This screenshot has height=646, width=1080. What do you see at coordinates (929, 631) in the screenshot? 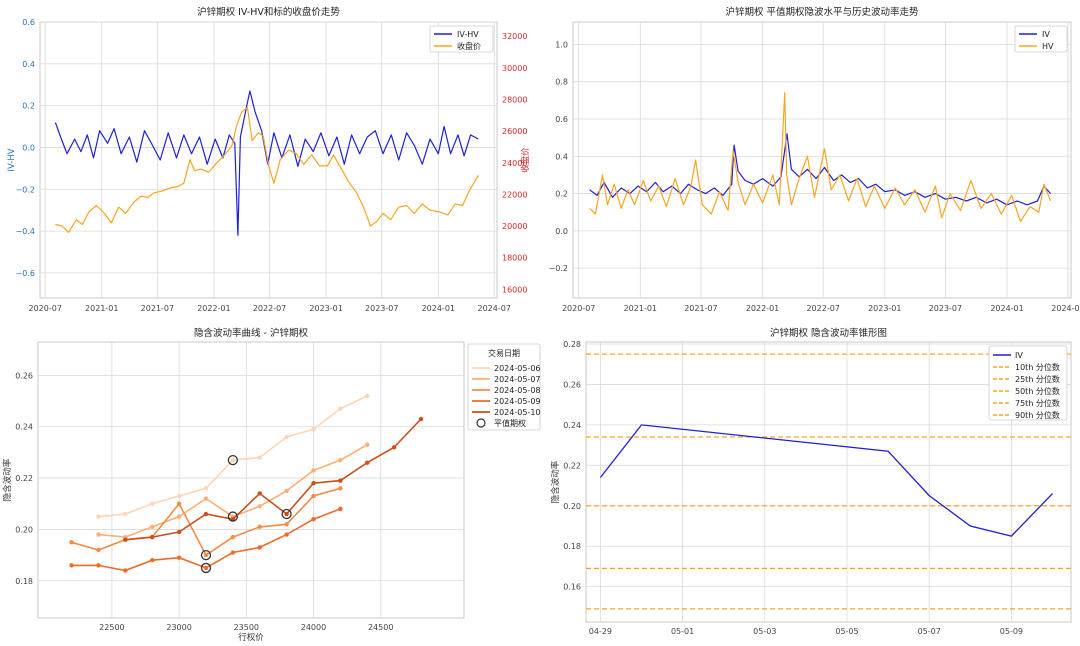
I see `x-tick-label: 05-07` at bounding box center [929, 631].